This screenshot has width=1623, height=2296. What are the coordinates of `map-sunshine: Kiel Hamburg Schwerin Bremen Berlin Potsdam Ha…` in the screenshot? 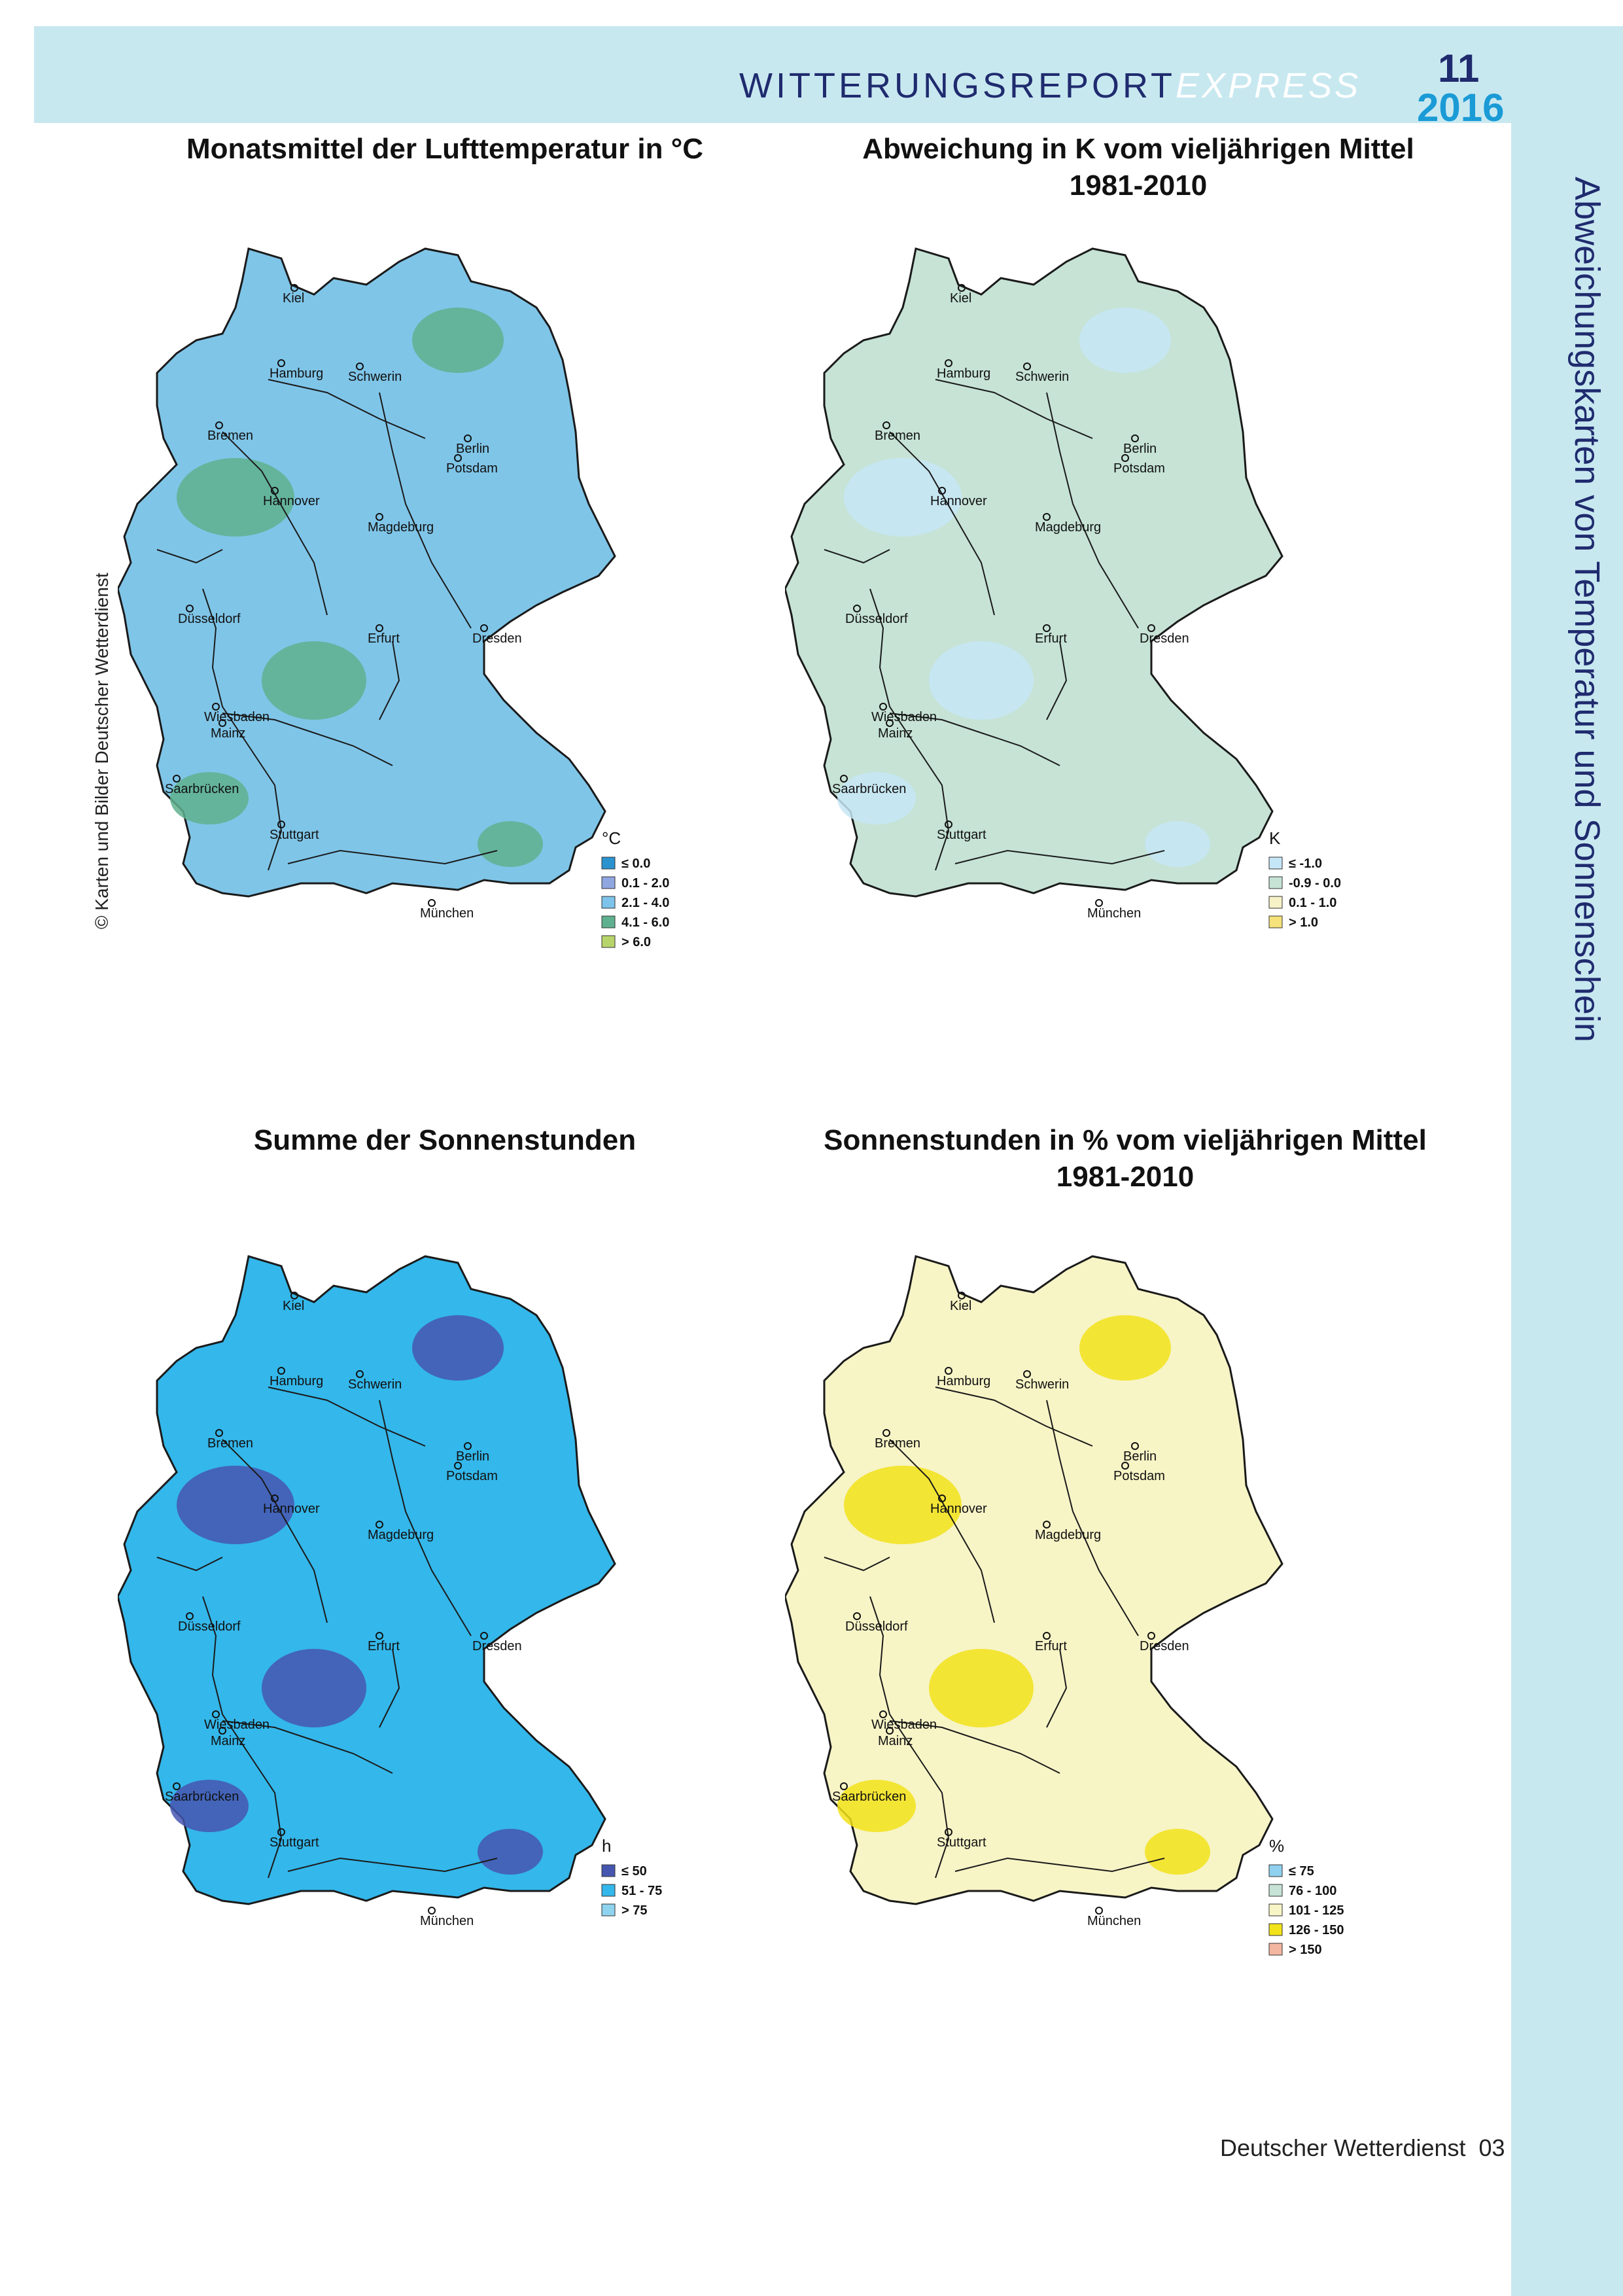 It's located at (390, 1592).